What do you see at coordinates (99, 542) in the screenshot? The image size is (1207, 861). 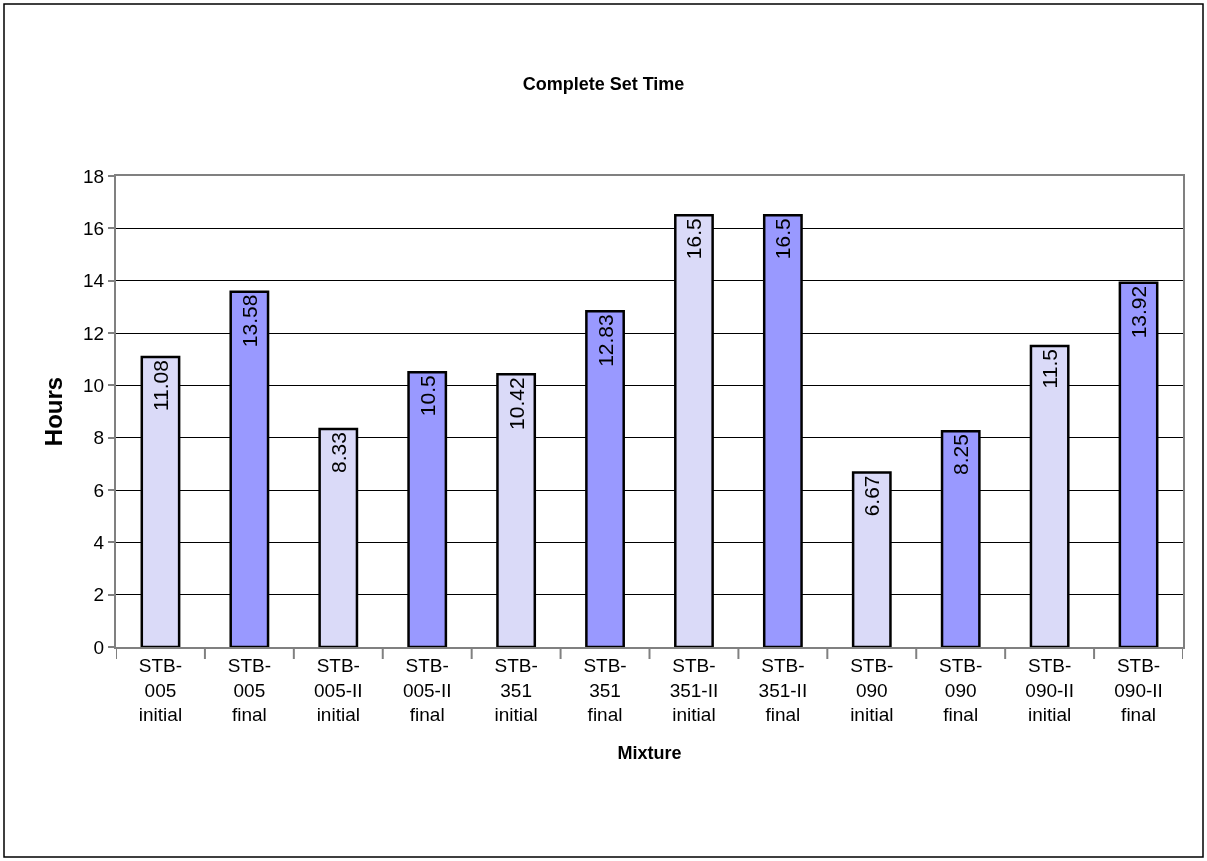 I see `y-tick-label: 4` at bounding box center [99, 542].